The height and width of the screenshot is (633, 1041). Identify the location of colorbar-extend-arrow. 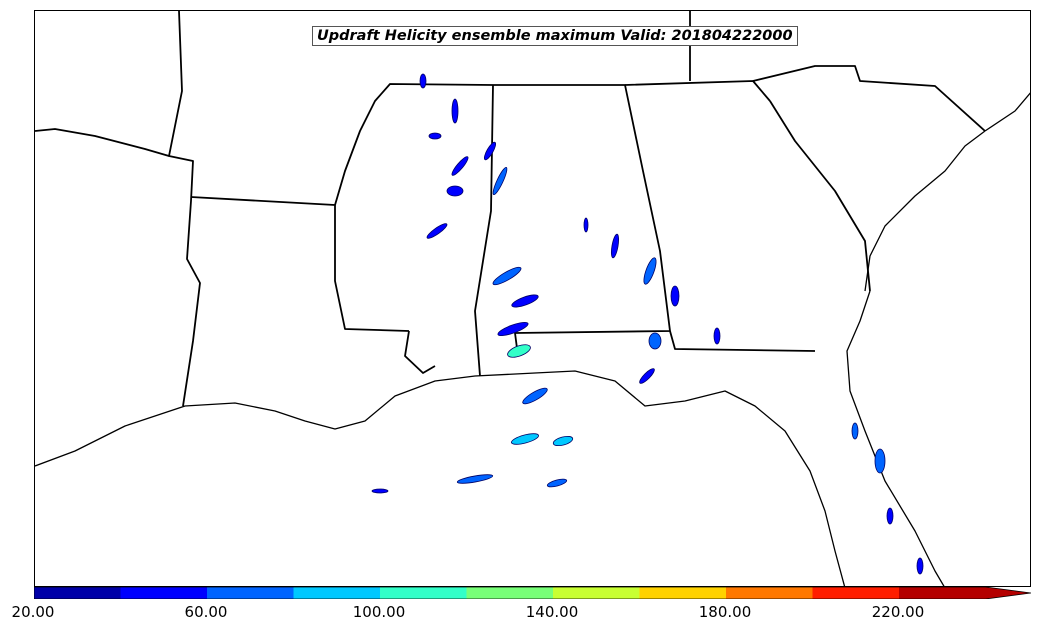
(1008, 593).